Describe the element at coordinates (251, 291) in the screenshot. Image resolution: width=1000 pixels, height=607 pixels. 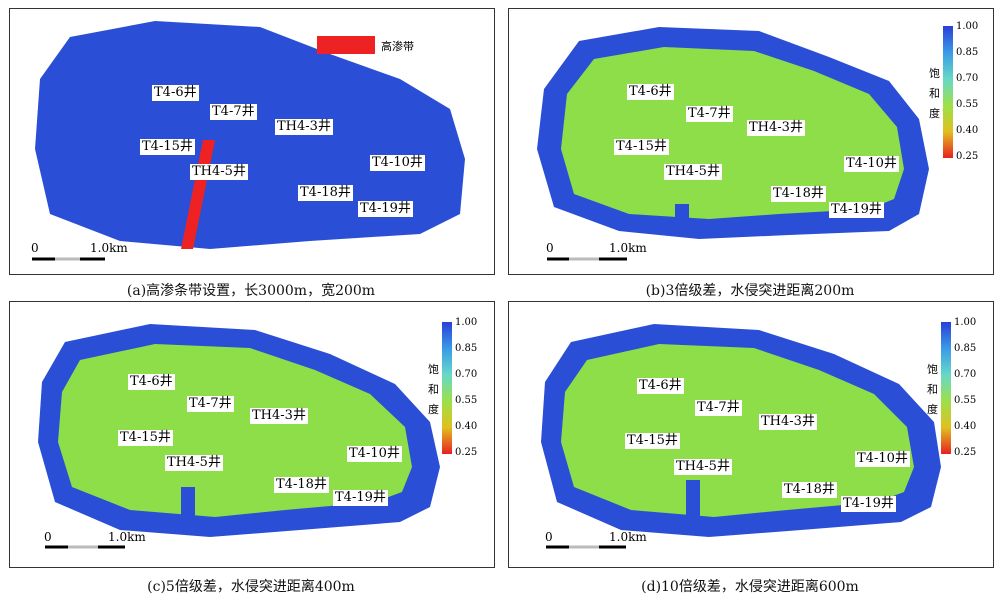
I see `caption-a: (a)高渗条带设置，长3000m，宽200m` at that location.